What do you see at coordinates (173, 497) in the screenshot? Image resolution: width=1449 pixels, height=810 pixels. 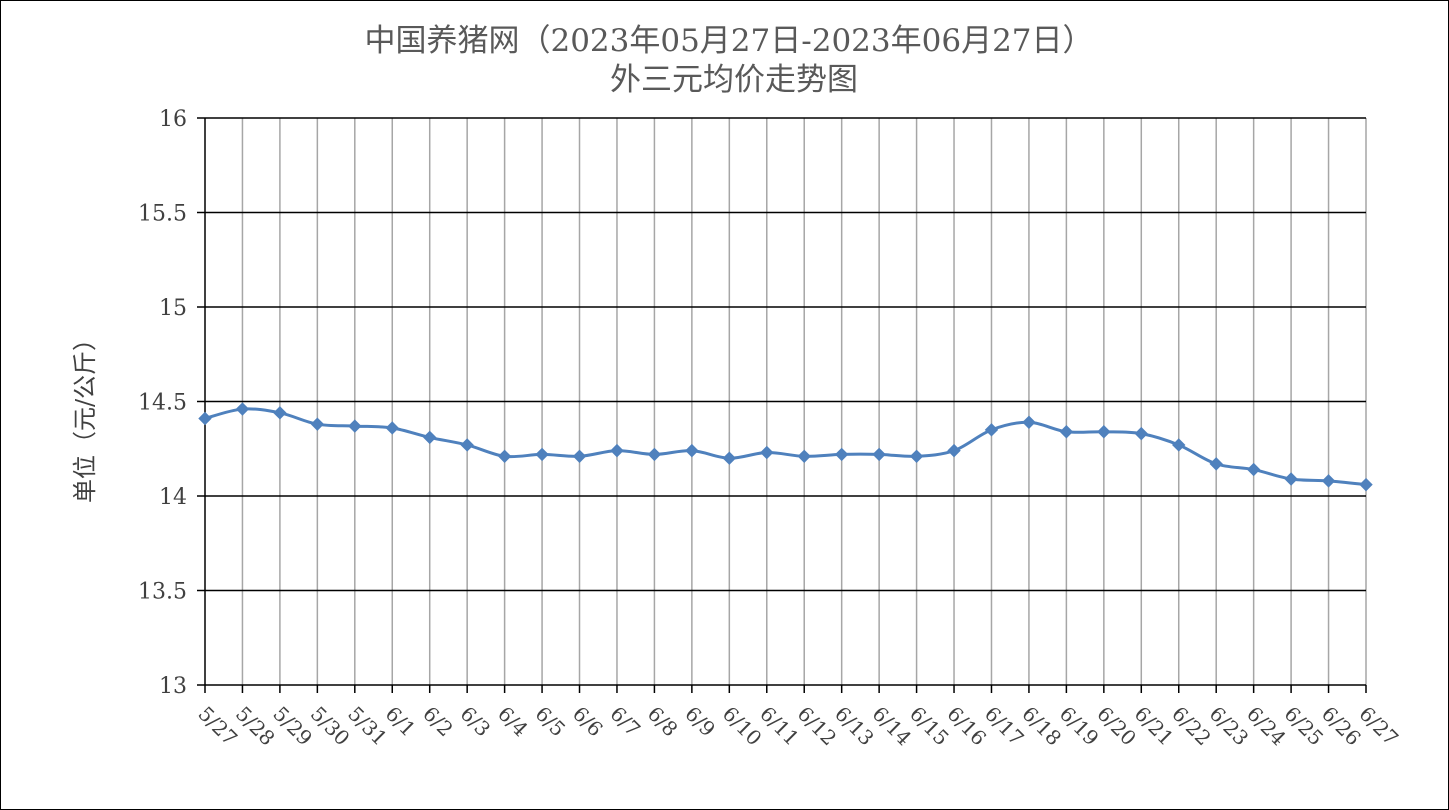 I see `y-tick-label: 14` at bounding box center [173, 497].